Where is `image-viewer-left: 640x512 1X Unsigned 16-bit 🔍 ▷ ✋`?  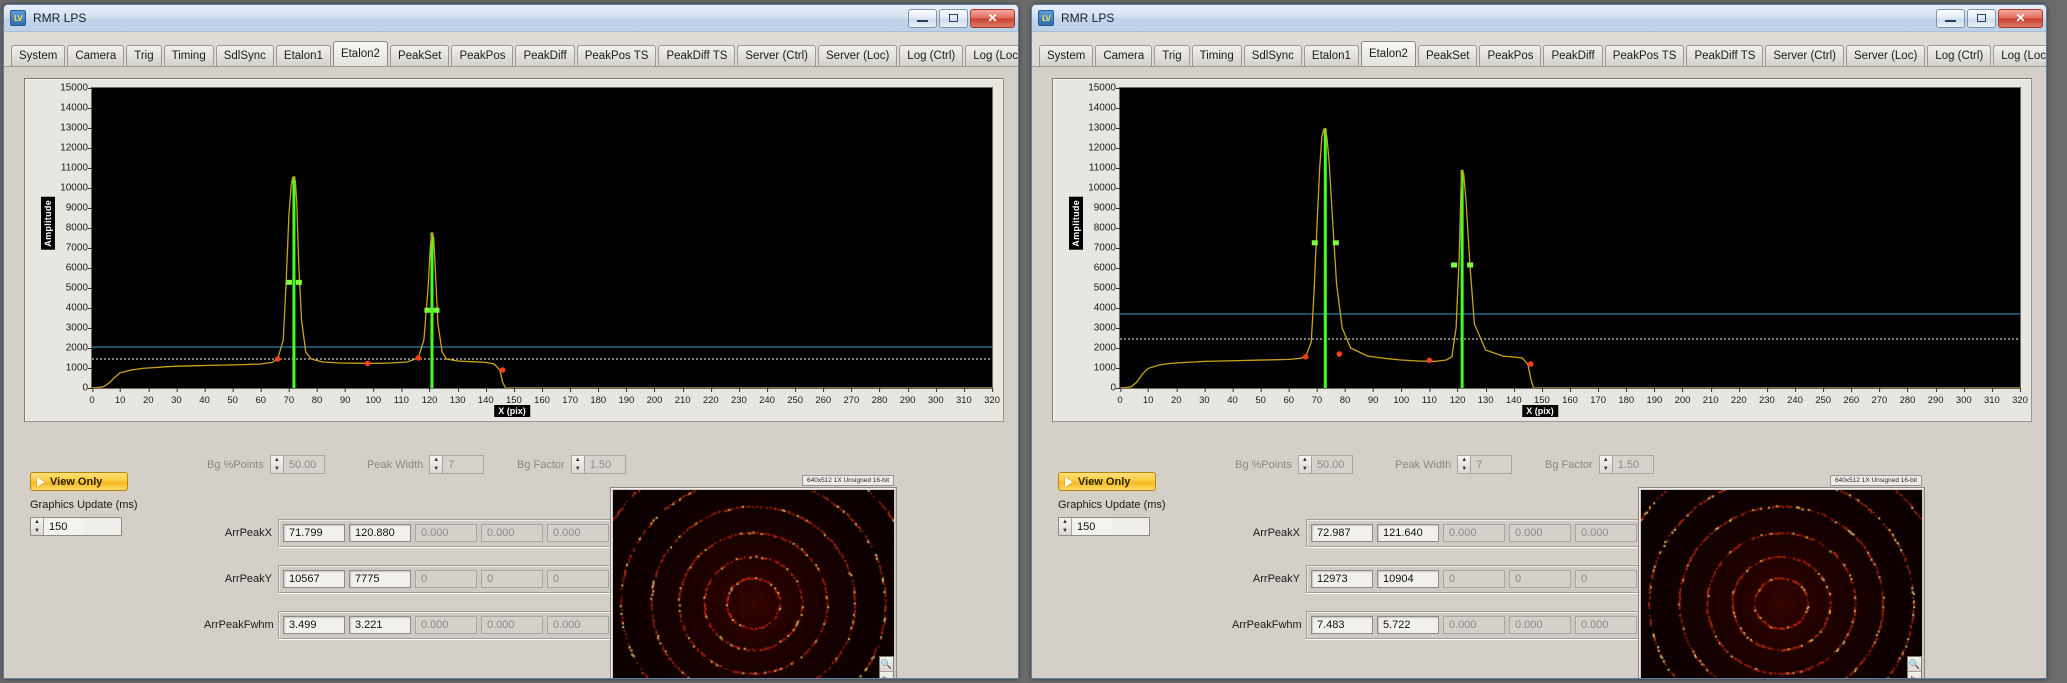 image-viewer-left: 640x512 1X Unsigned 16-bit 🔍 ▷ ✋ is located at coordinates (753, 576).